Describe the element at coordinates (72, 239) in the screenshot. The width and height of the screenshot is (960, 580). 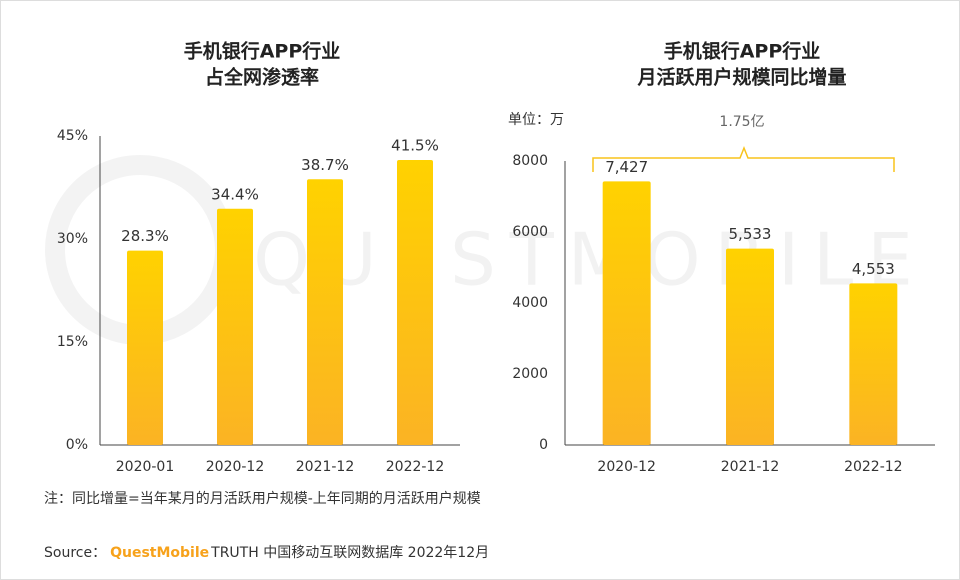
I see `y-tick-label: 30%` at that location.